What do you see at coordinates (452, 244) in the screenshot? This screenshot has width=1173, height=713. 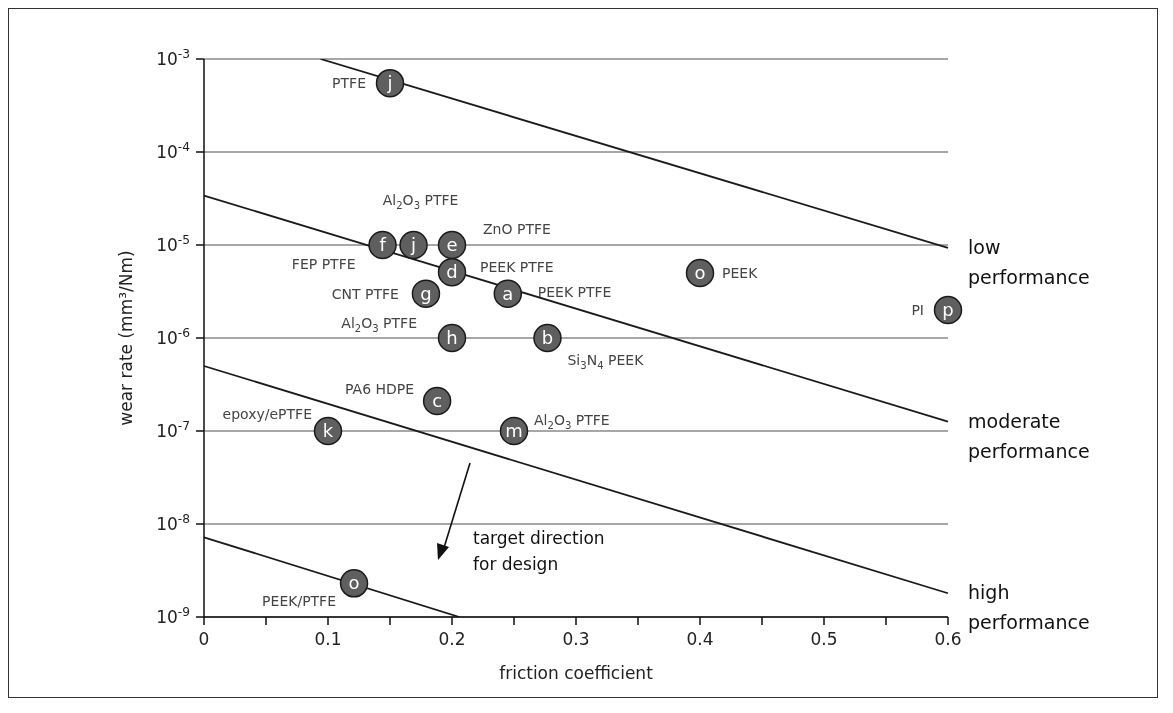 I see `data-label: e` at bounding box center [452, 244].